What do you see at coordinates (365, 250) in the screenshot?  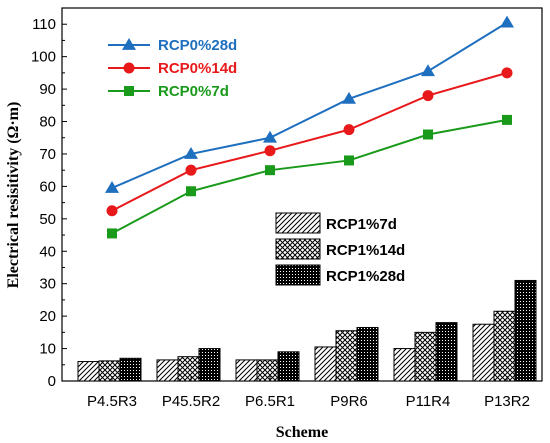 I see `legend-label-rcp1pct14d: RCP1%14d` at bounding box center [365, 250].